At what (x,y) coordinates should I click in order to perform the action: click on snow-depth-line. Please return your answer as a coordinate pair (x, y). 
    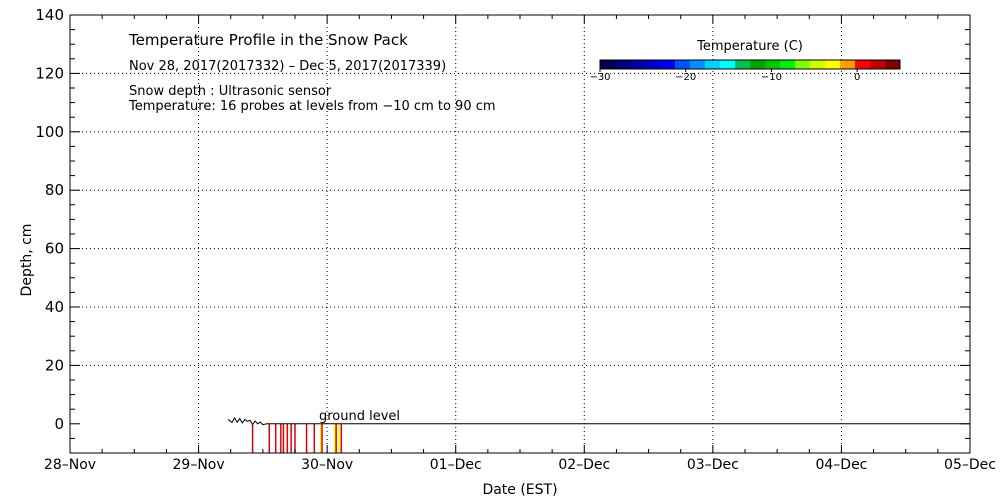
    Looking at the image, I should click on (247, 421).